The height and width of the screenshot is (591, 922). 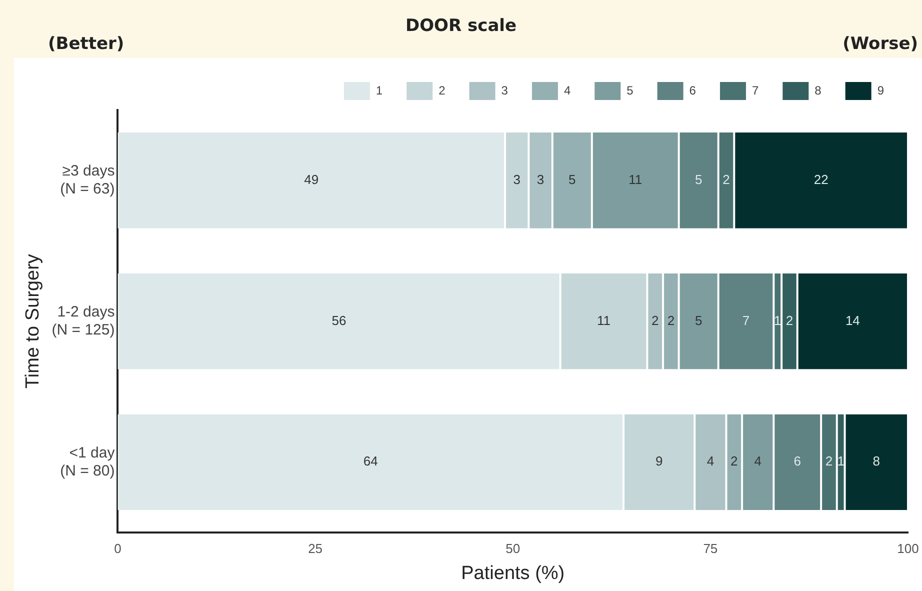 I want to click on x-tick-label: 50, so click(x=513, y=548).